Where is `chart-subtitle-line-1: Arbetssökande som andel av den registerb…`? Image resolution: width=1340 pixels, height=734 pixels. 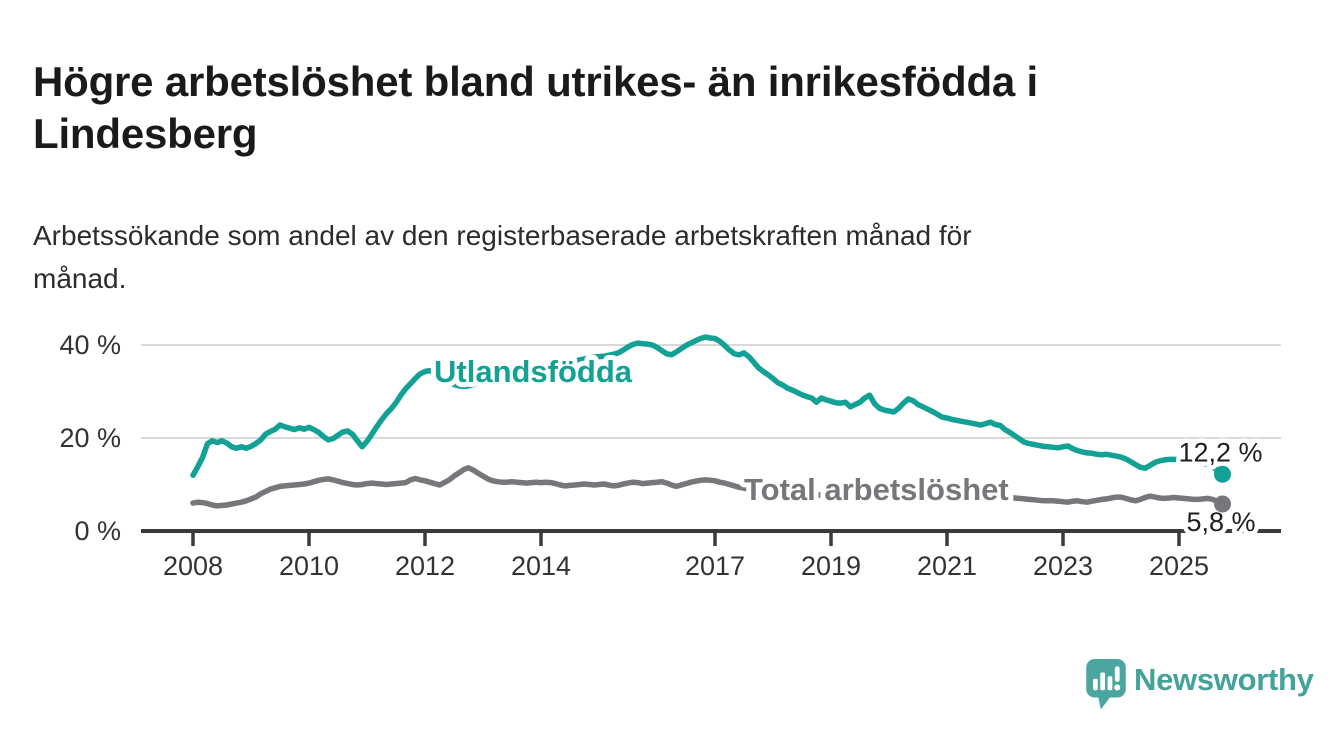
chart-subtitle-line-1: Arbetssökande som andel av den registerb… is located at coordinates (502, 235).